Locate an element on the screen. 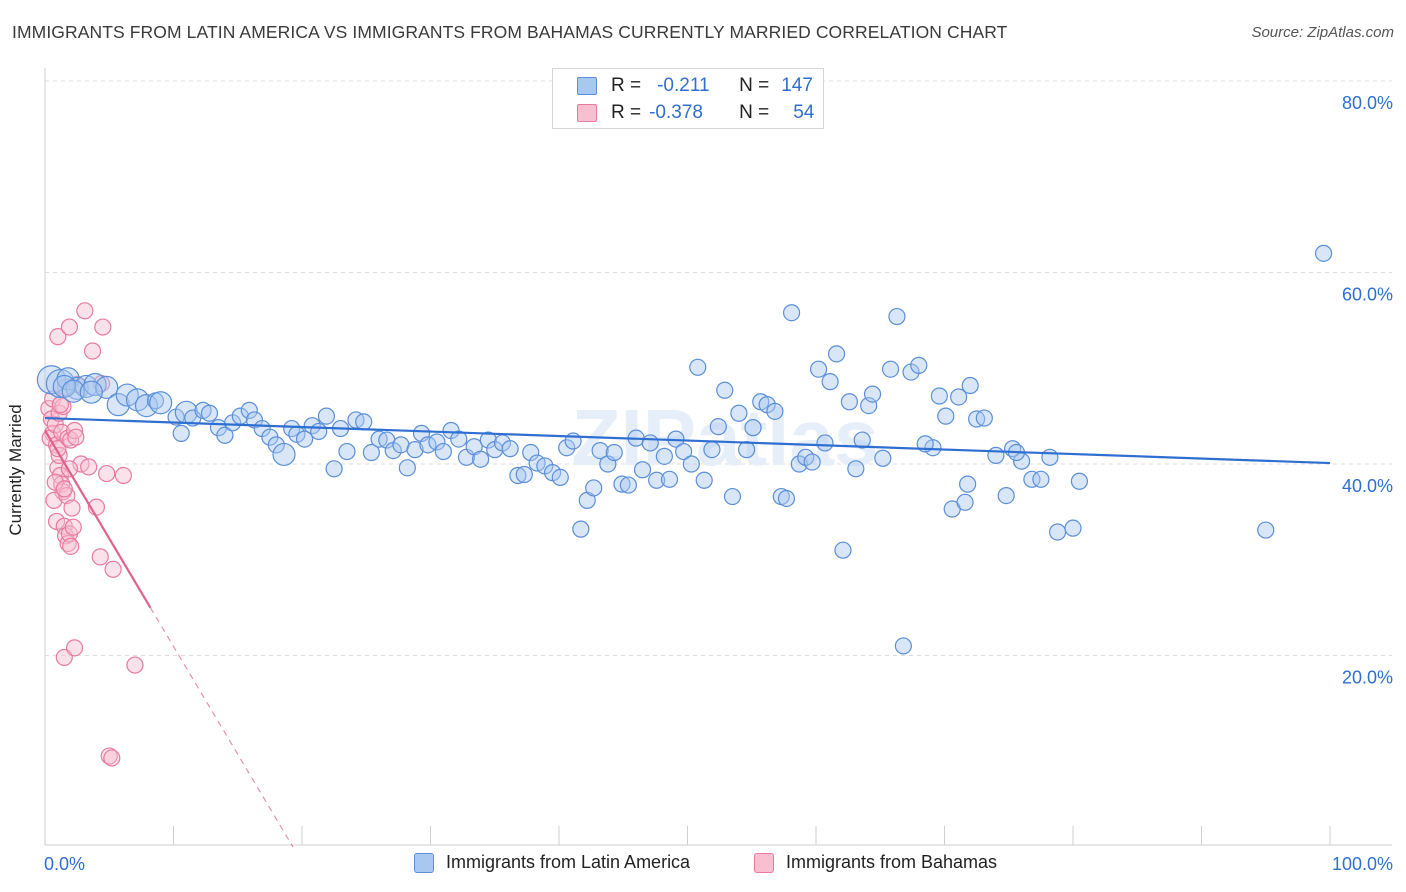  legend-r-value: -0.211 is located at coordinates (683, 85).